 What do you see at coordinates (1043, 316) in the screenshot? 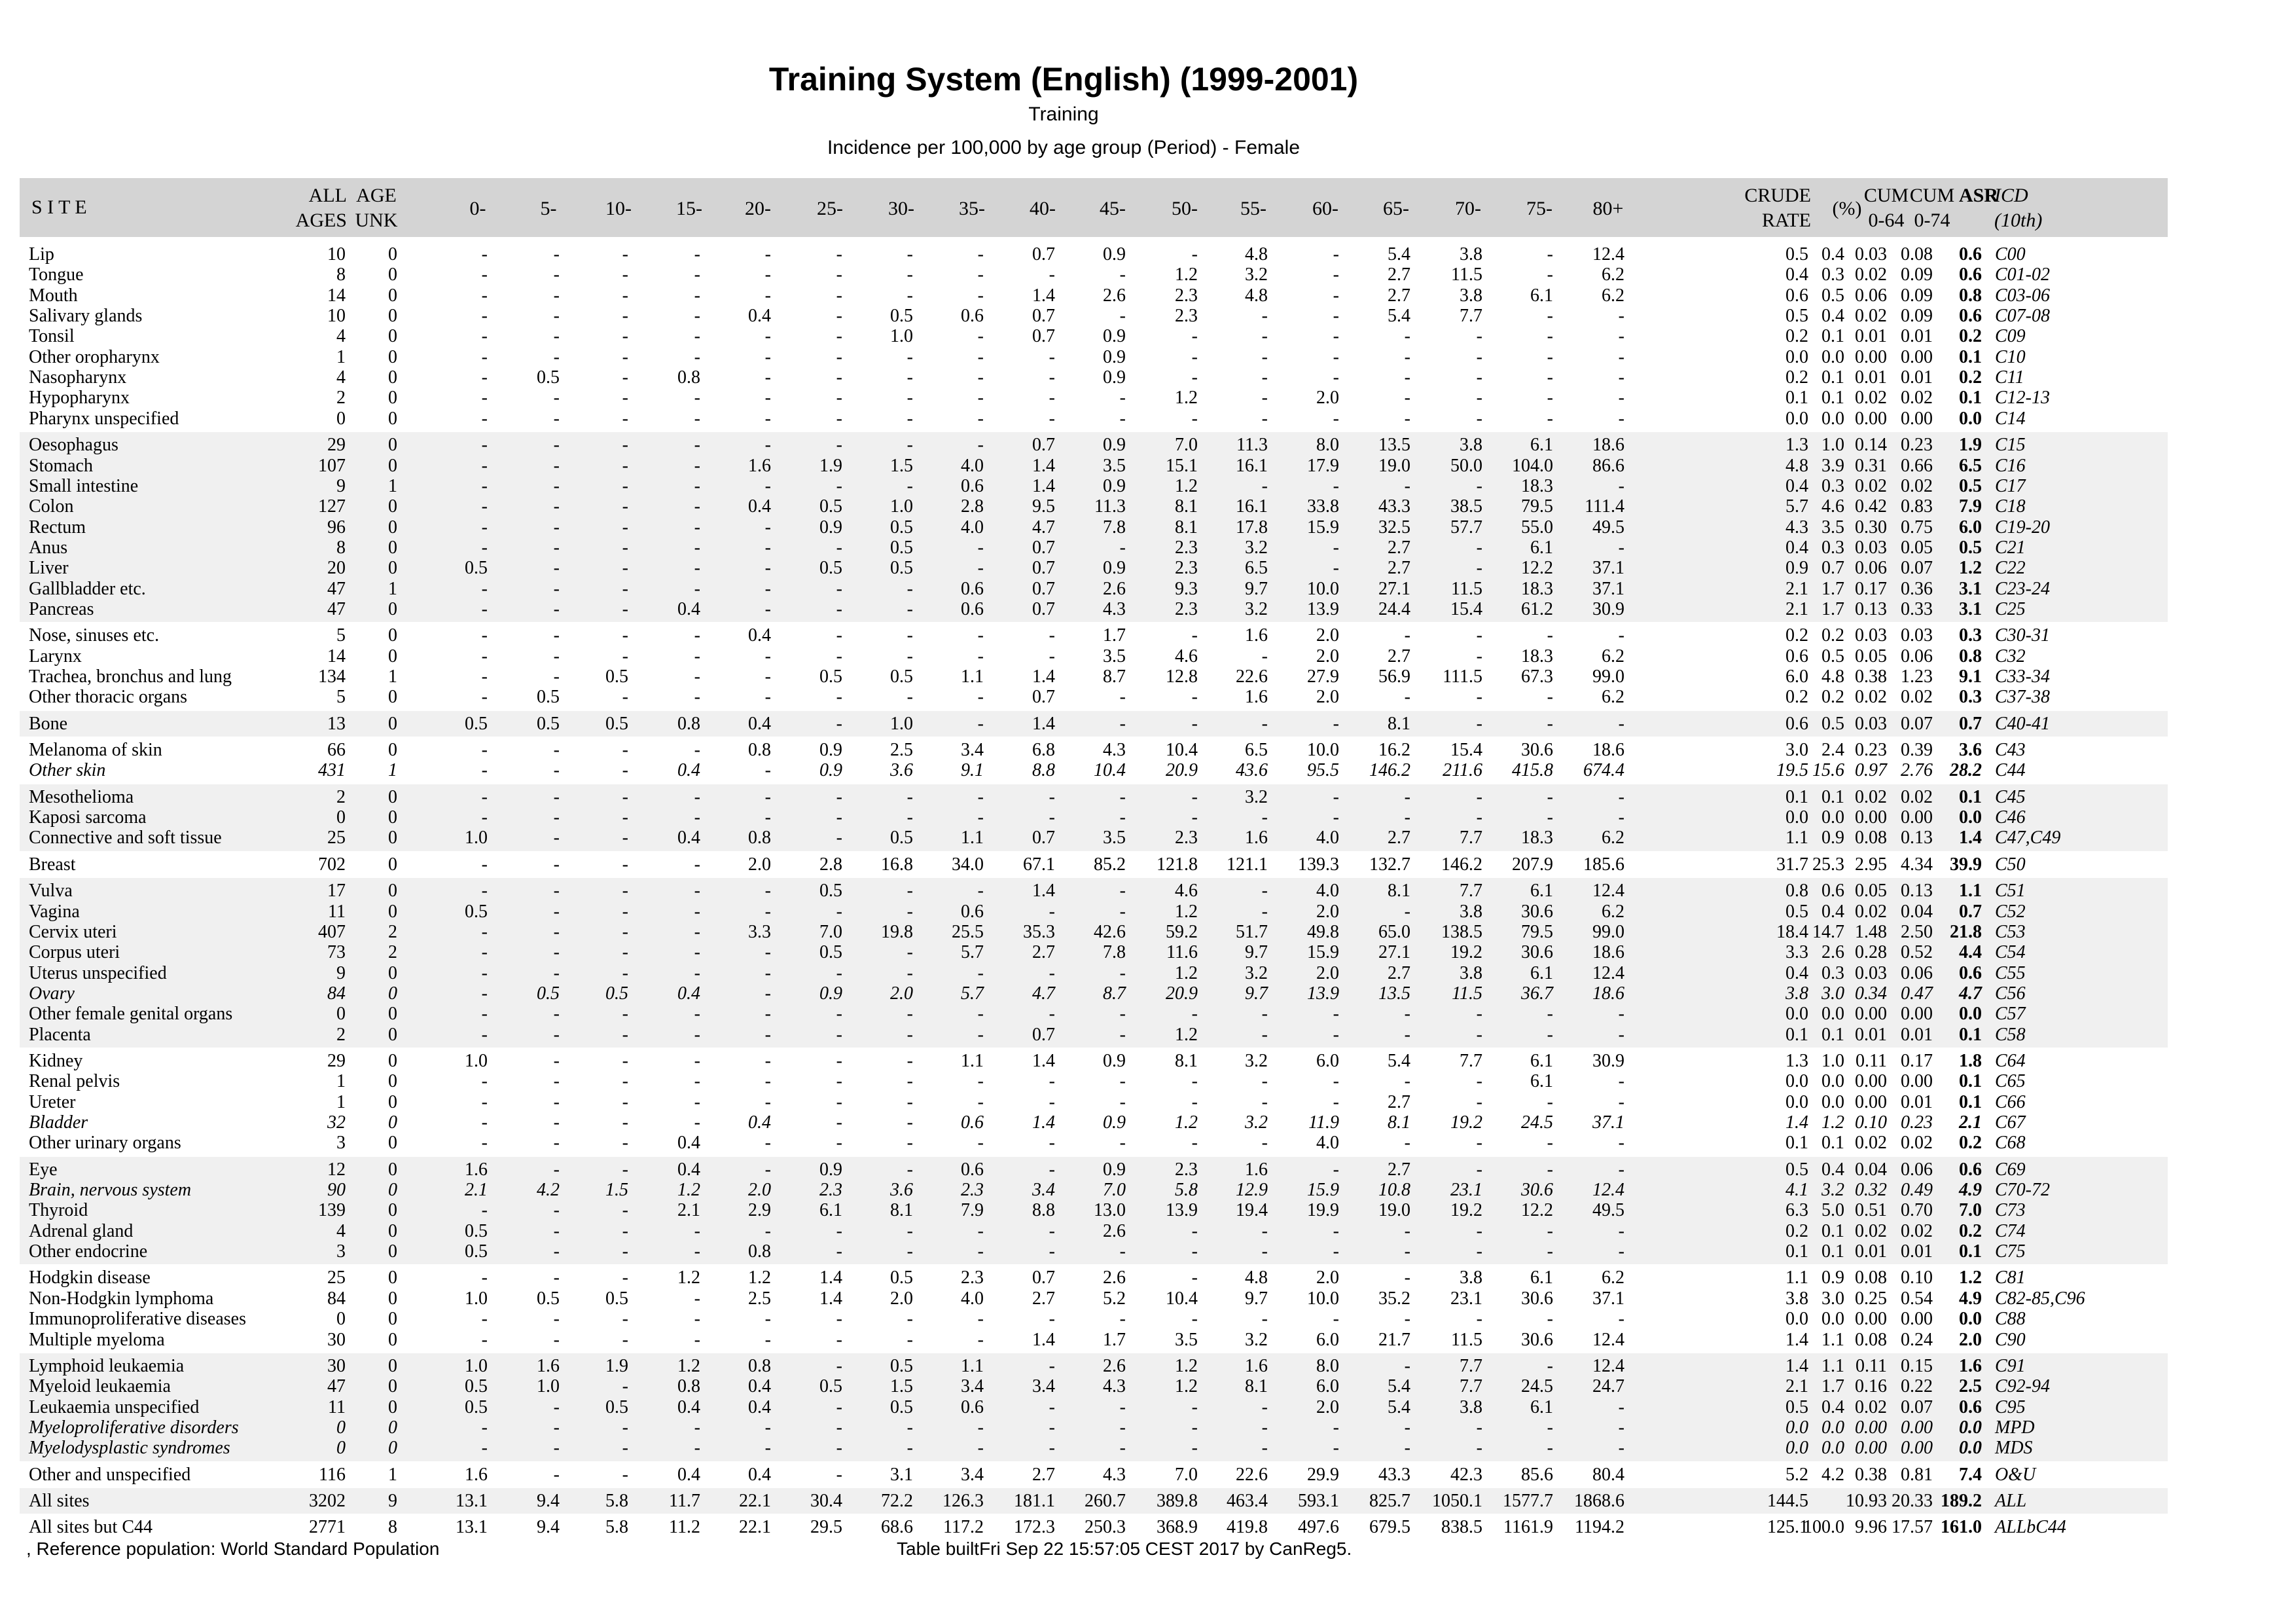
I see `age-rate: 0.7` at bounding box center [1043, 316].